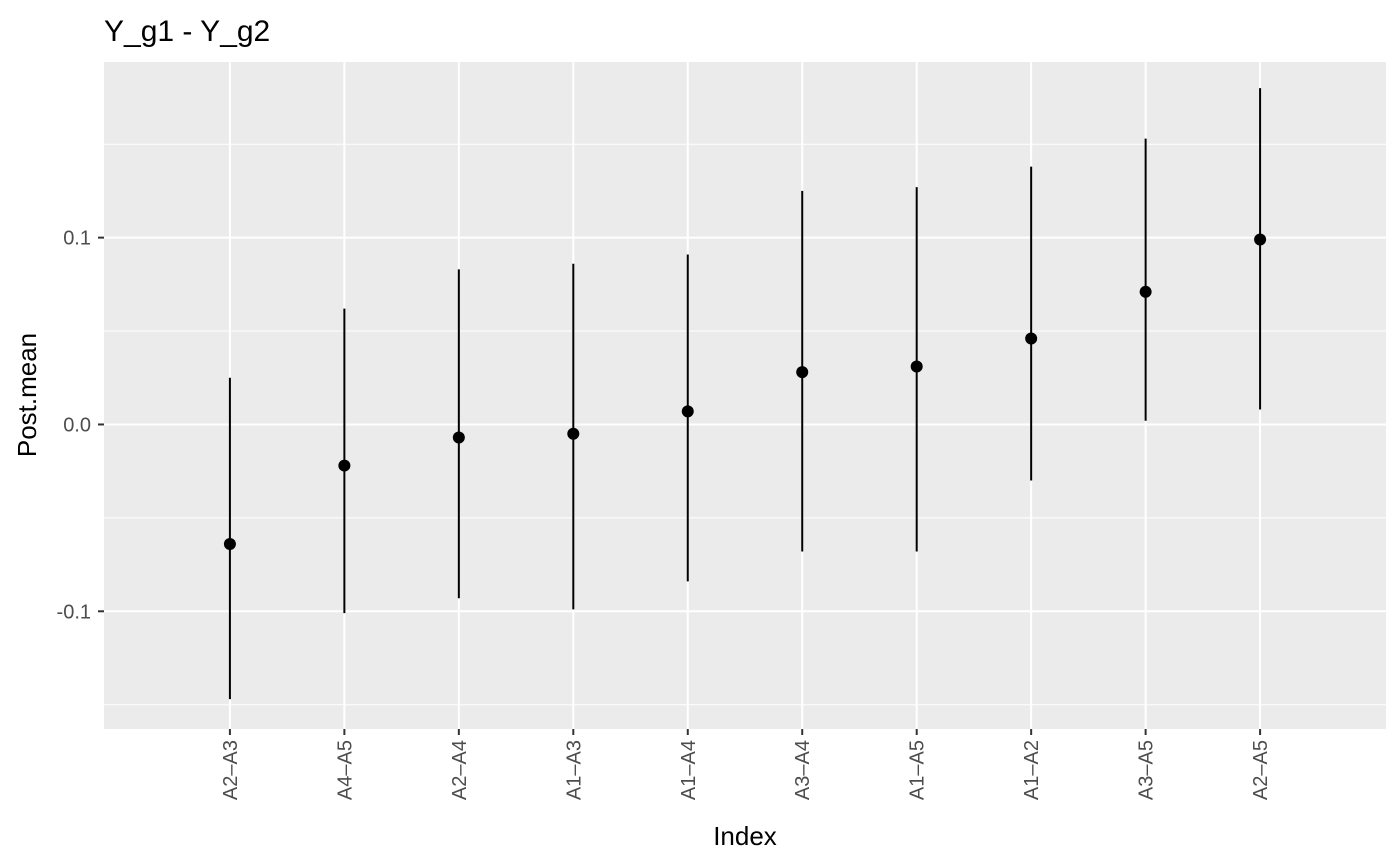 This screenshot has width=1400, height=866. Describe the element at coordinates (460, 770) in the screenshot. I see `x-tick-label: A2–A4` at that location.